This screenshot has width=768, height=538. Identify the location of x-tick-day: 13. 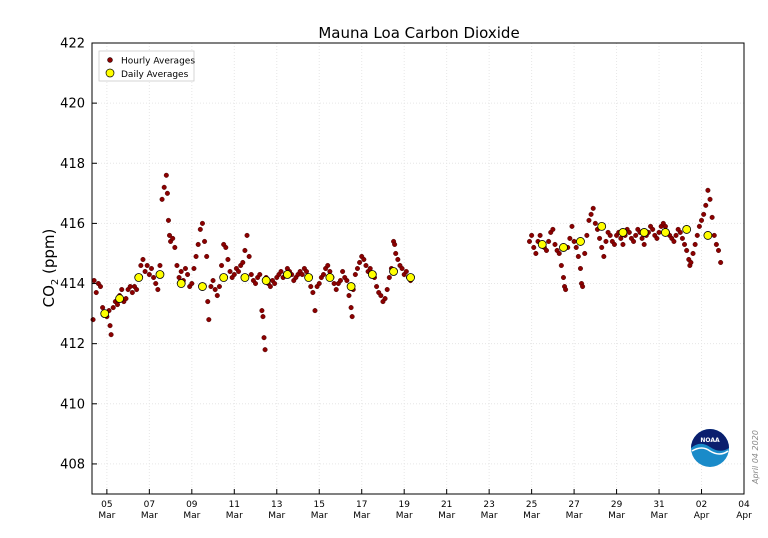
(276, 505).